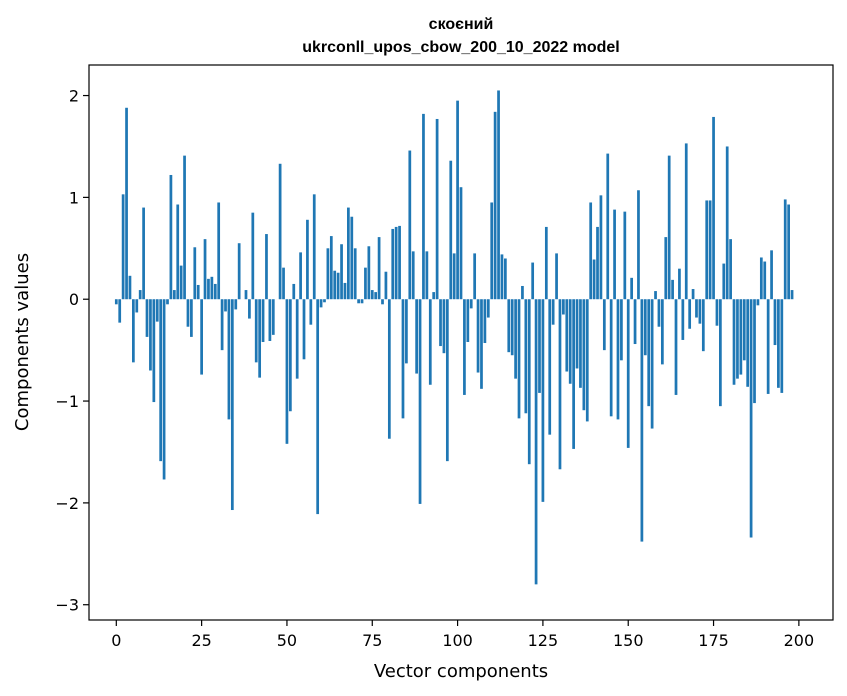 The width and height of the screenshot is (847, 696). I want to click on y-tick-label: −2, so click(67, 503).